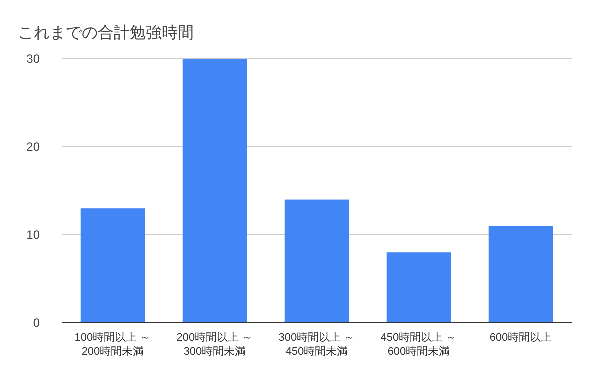 This screenshot has width=591, height=376. I want to click on x-tick-label: 600時間以上, so click(521, 337).